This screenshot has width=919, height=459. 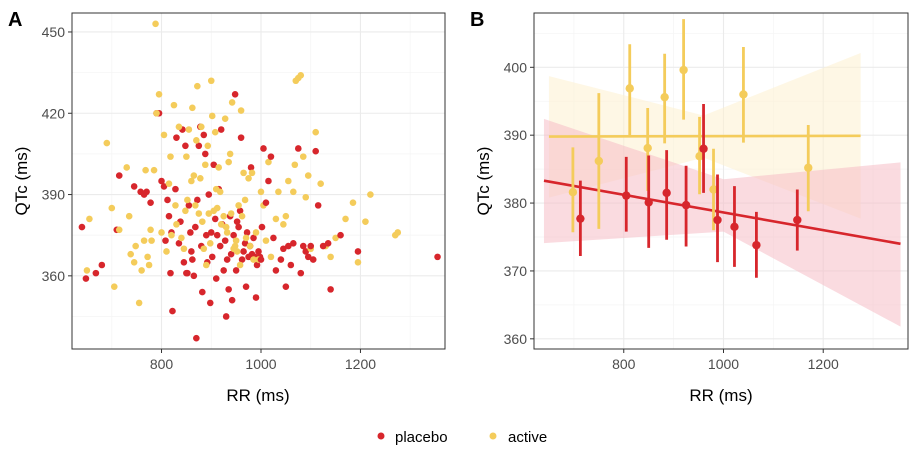 What do you see at coordinates (516, 271) in the screenshot?
I see `panel-b-y-tick-label: 370` at bounding box center [516, 271].